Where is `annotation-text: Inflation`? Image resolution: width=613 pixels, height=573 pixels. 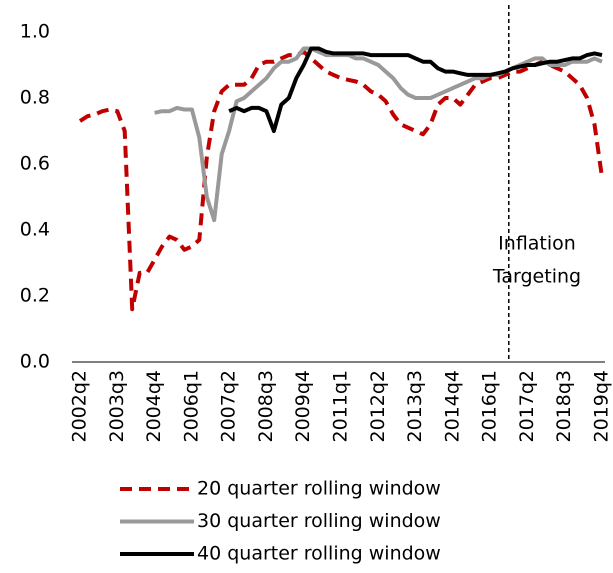 annotation-text: Inflation is located at coordinates (537, 244).